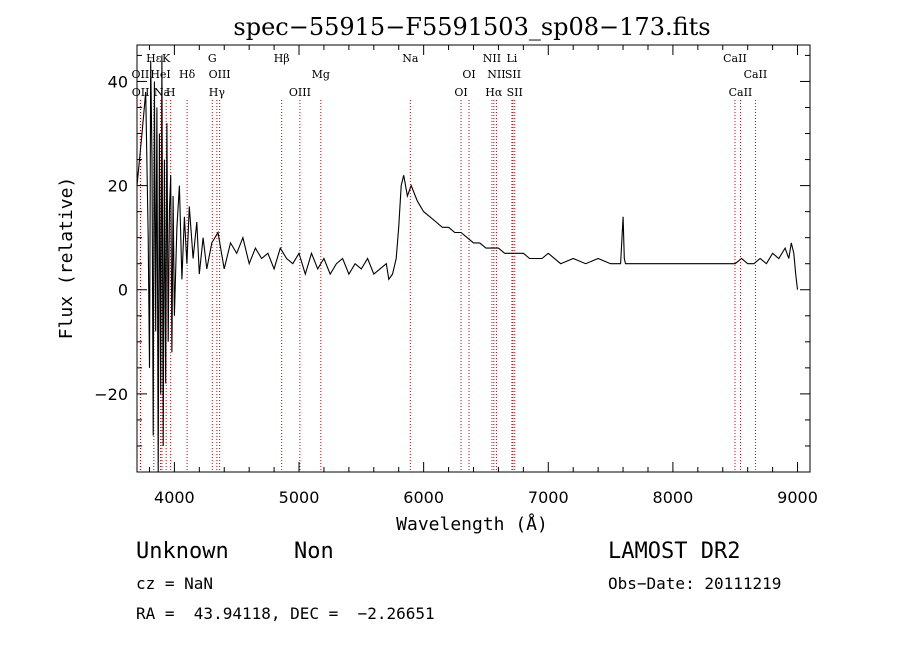 The width and height of the screenshot is (900, 650). I want to click on spectral-line-label: Li, so click(511, 58).